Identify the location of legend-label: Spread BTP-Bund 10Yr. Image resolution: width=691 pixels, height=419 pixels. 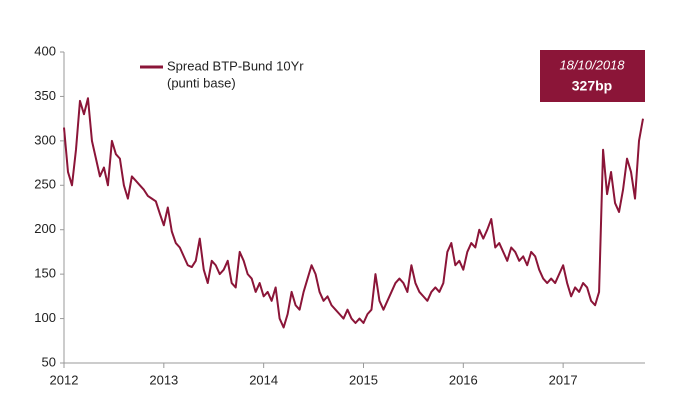
(235, 65).